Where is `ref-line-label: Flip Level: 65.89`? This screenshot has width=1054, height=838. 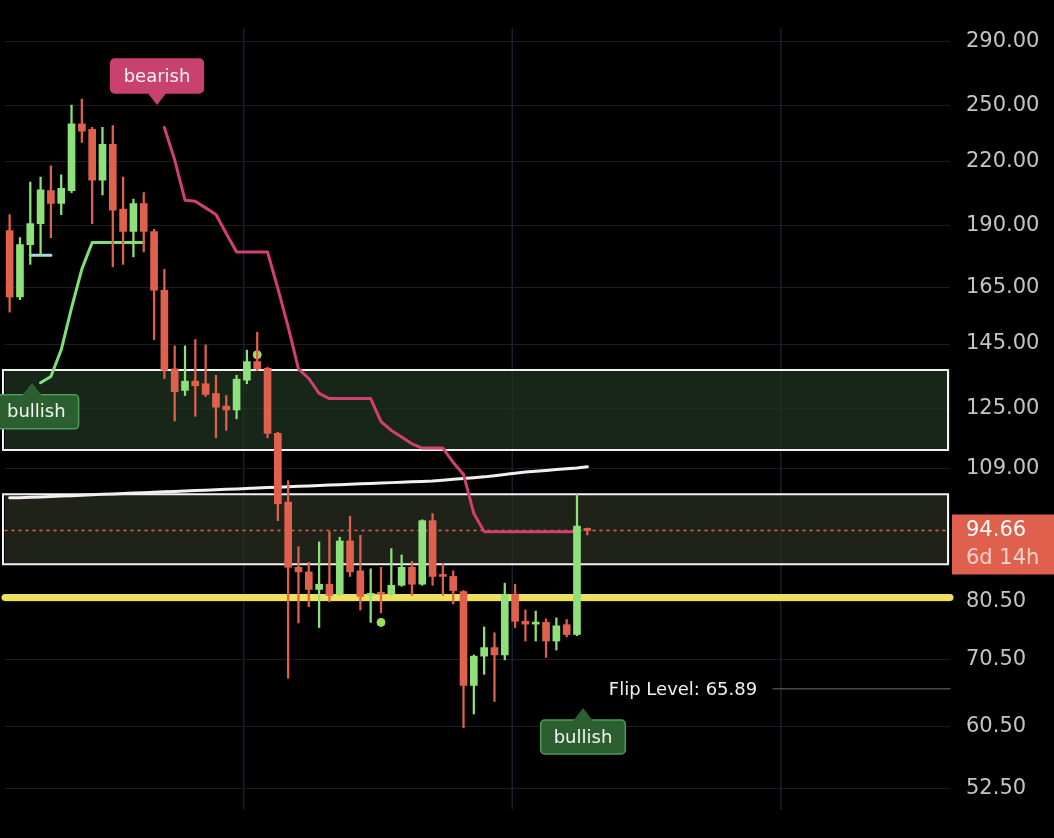
ref-line-label: Flip Level: 65.89 is located at coordinates (683, 689).